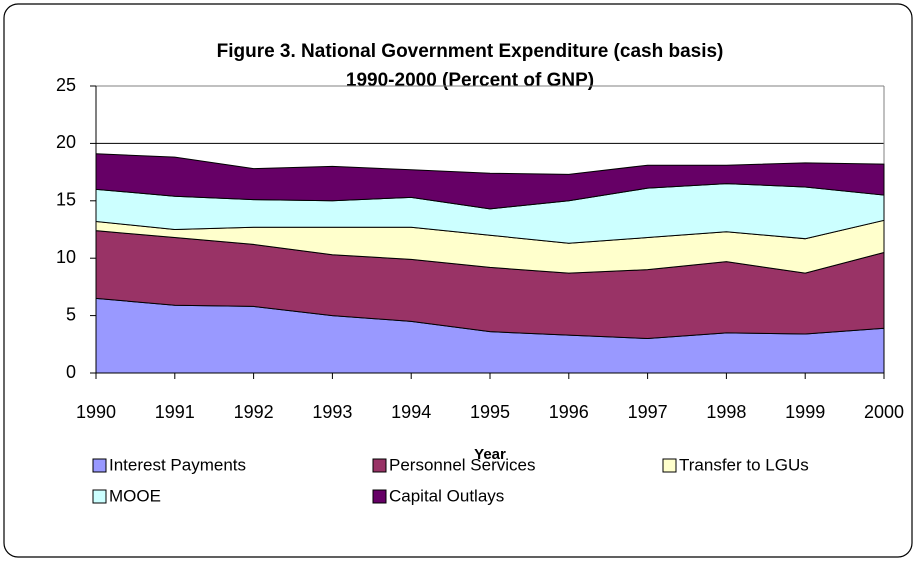 This screenshot has width=916, height=561. Describe the element at coordinates (96, 412) in the screenshot. I see `x-tick-label: 1990` at that location.